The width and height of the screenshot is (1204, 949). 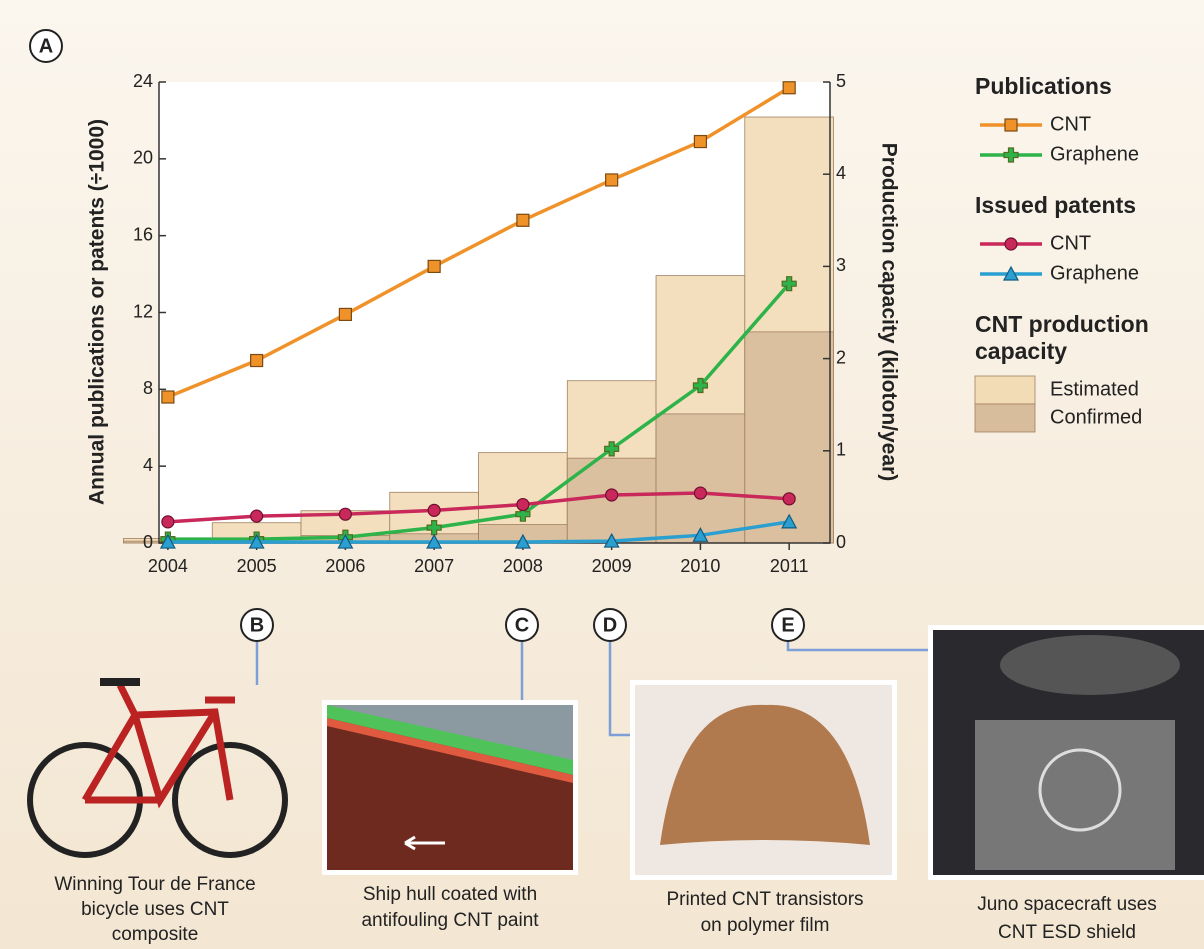 I want to click on y-tick-label: 4, so click(x=148, y=465).